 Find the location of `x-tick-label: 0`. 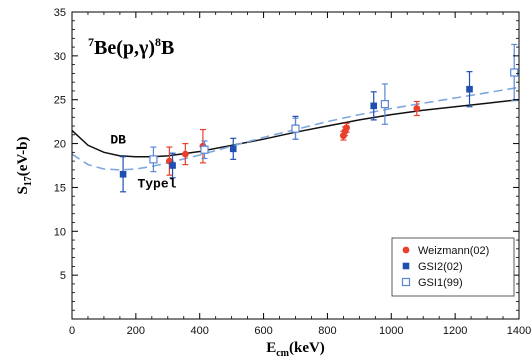

x-tick-label: 0 is located at coordinates (72, 331).